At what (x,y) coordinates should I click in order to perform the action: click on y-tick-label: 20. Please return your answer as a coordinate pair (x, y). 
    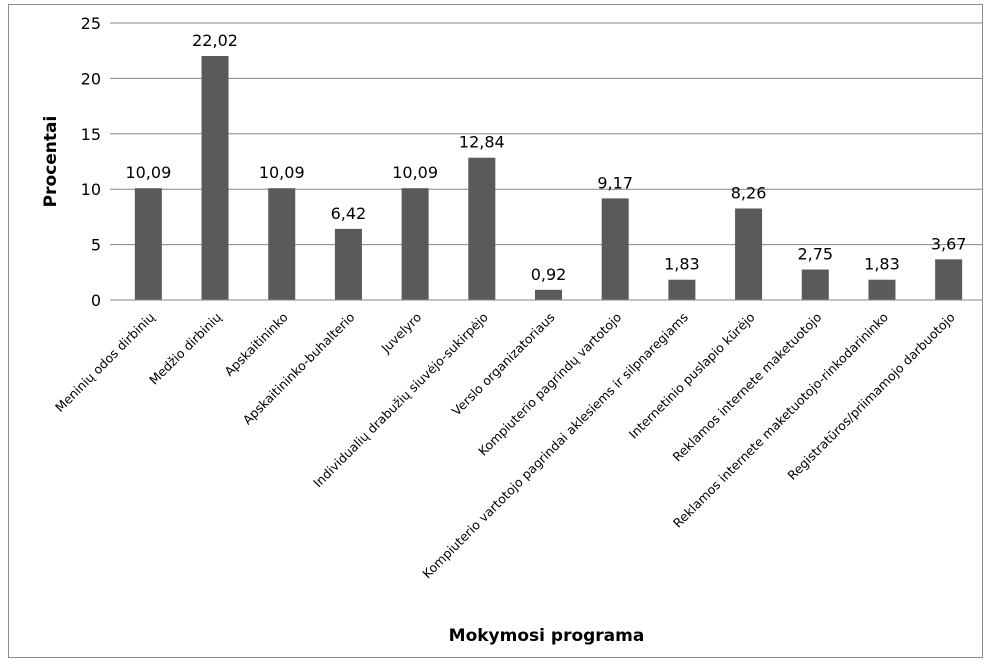
    Looking at the image, I should click on (91, 78).